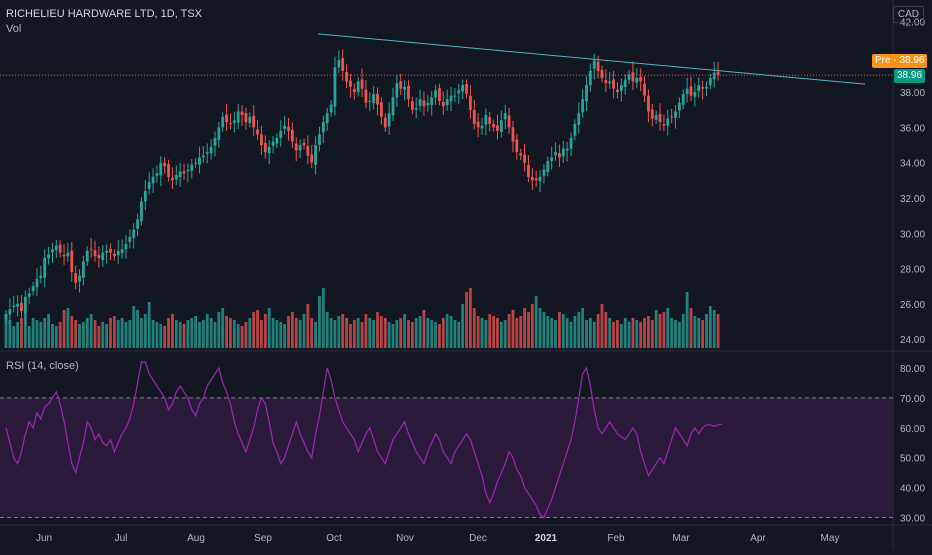 Image resolution: width=932 pixels, height=555 pixels. What do you see at coordinates (912, 128) in the screenshot?
I see `price-tick-label: 36.00` at bounding box center [912, 128].